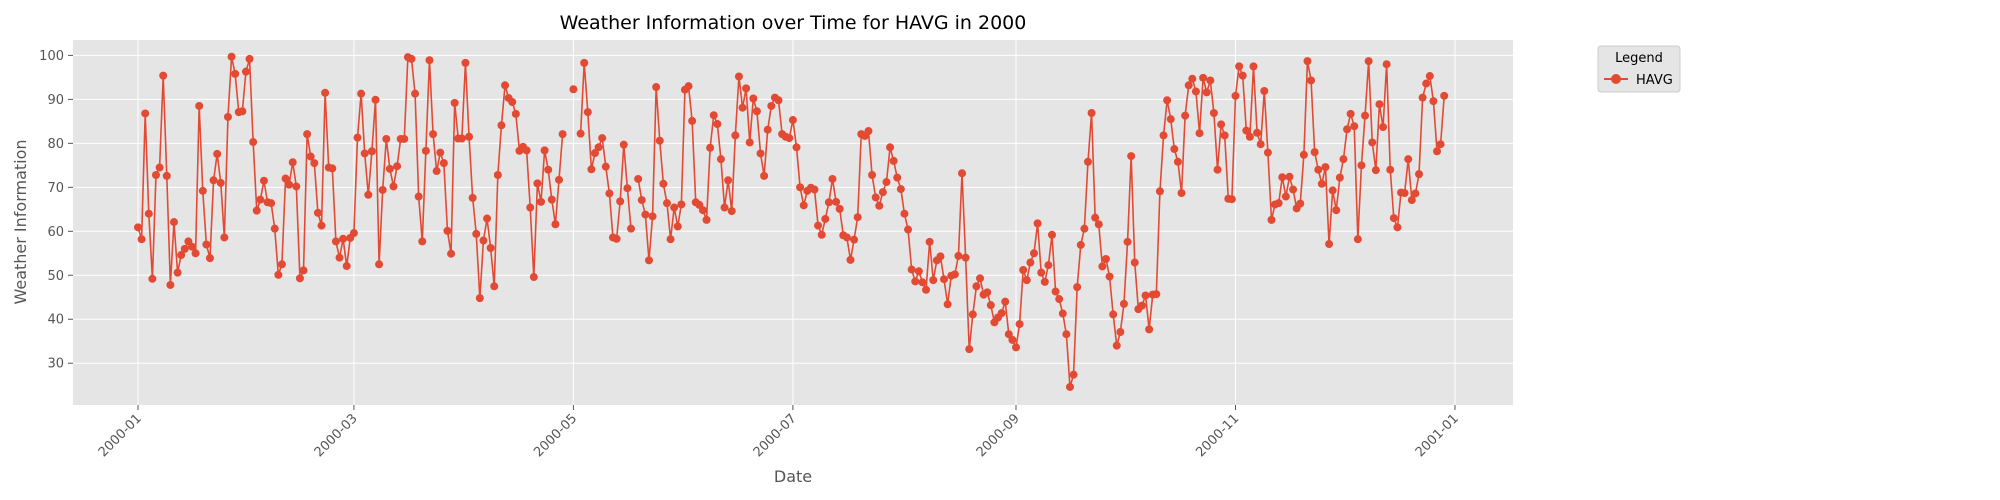  What do you see at coordinates (555, 435) in the screenshot?
I see `x-tick-label: 2000-05` at bounding box center [555, 435].